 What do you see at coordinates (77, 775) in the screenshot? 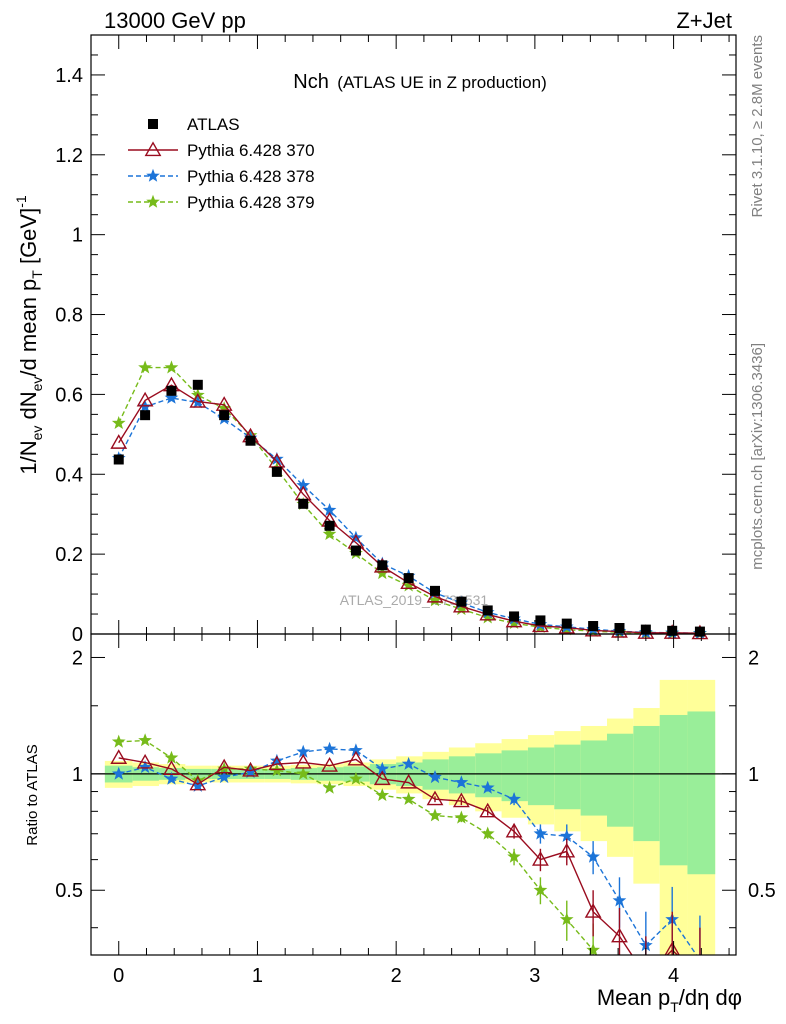
I see `ratio-y-tick-label: 1` at bounding box center [77, 775].